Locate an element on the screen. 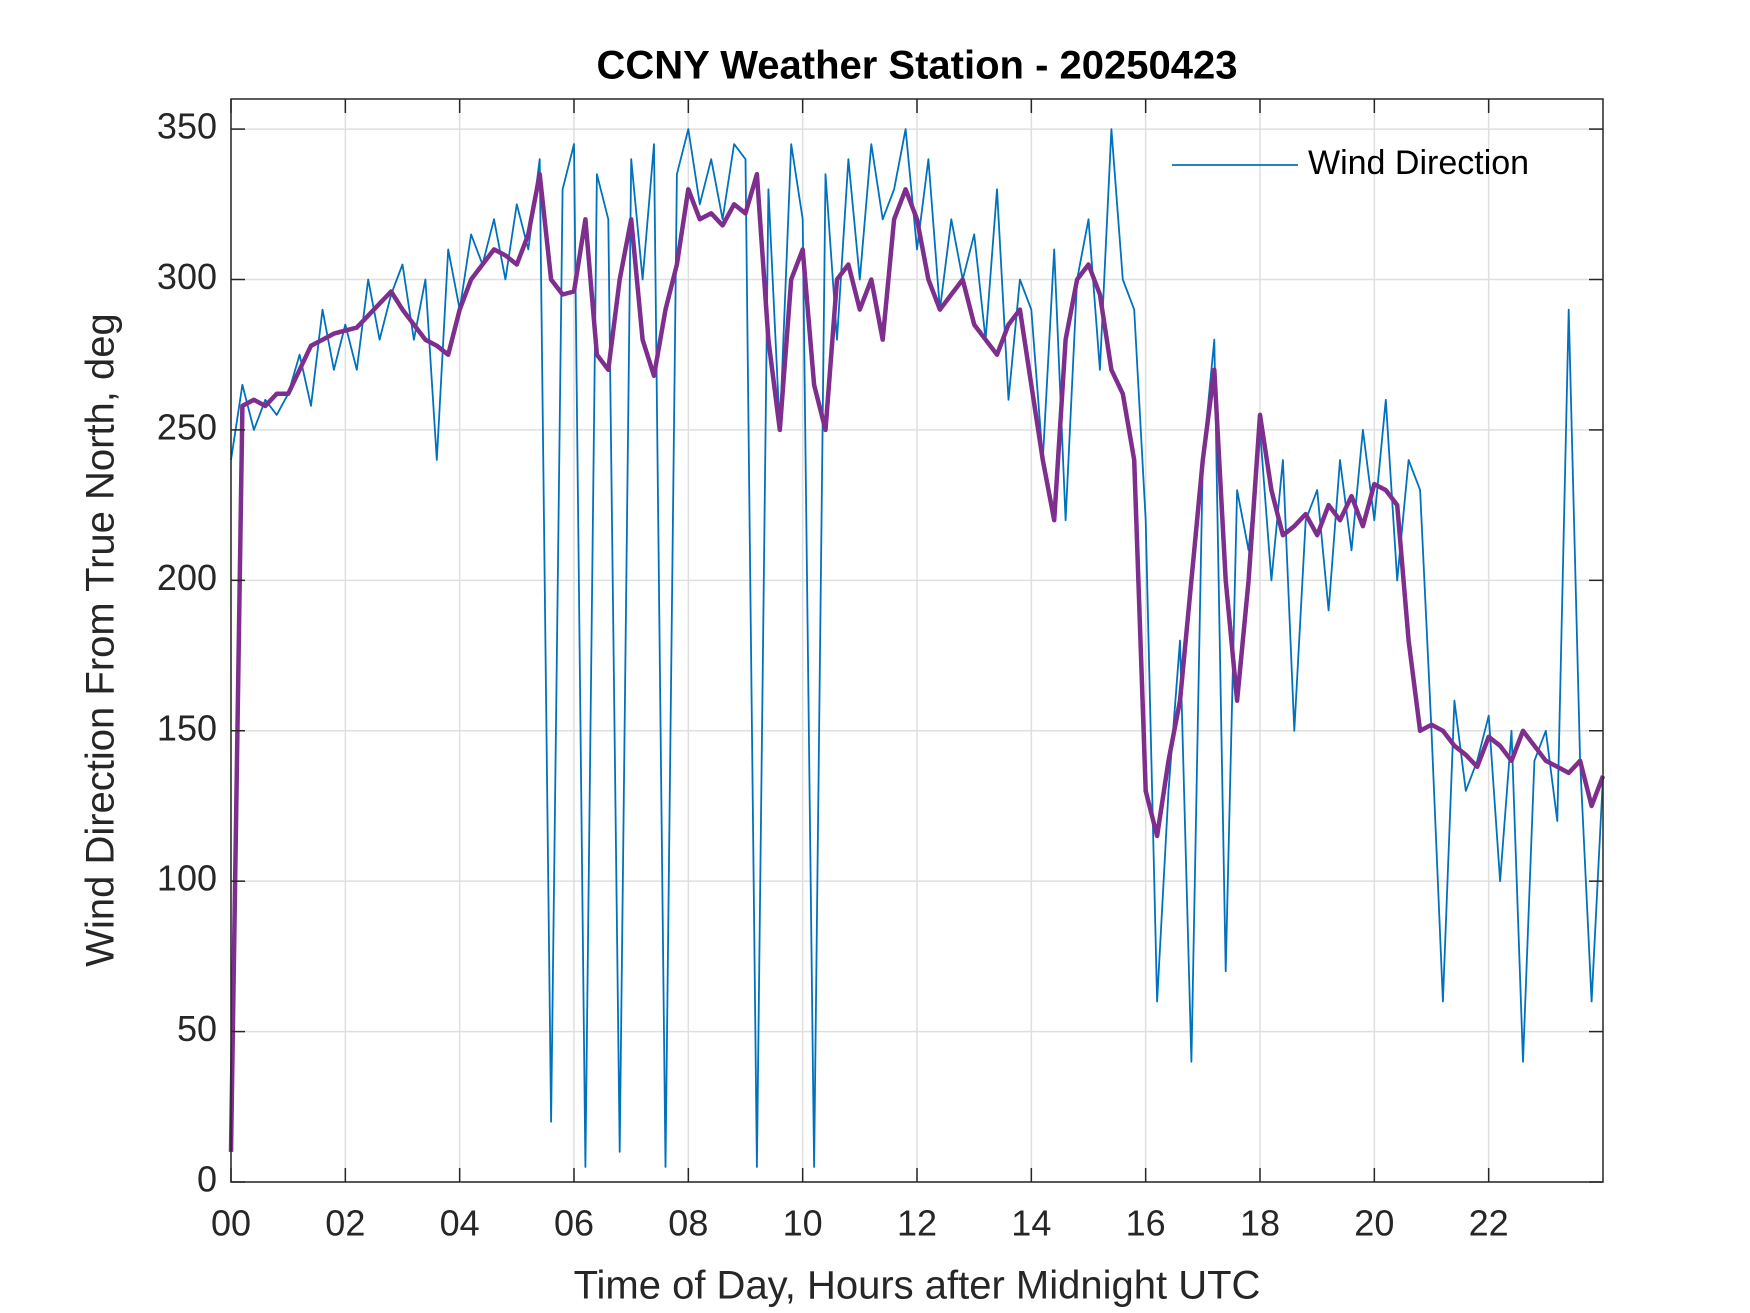  y-axis-label: Wind Direction From True North, deg is located at coordinates (101, 640).